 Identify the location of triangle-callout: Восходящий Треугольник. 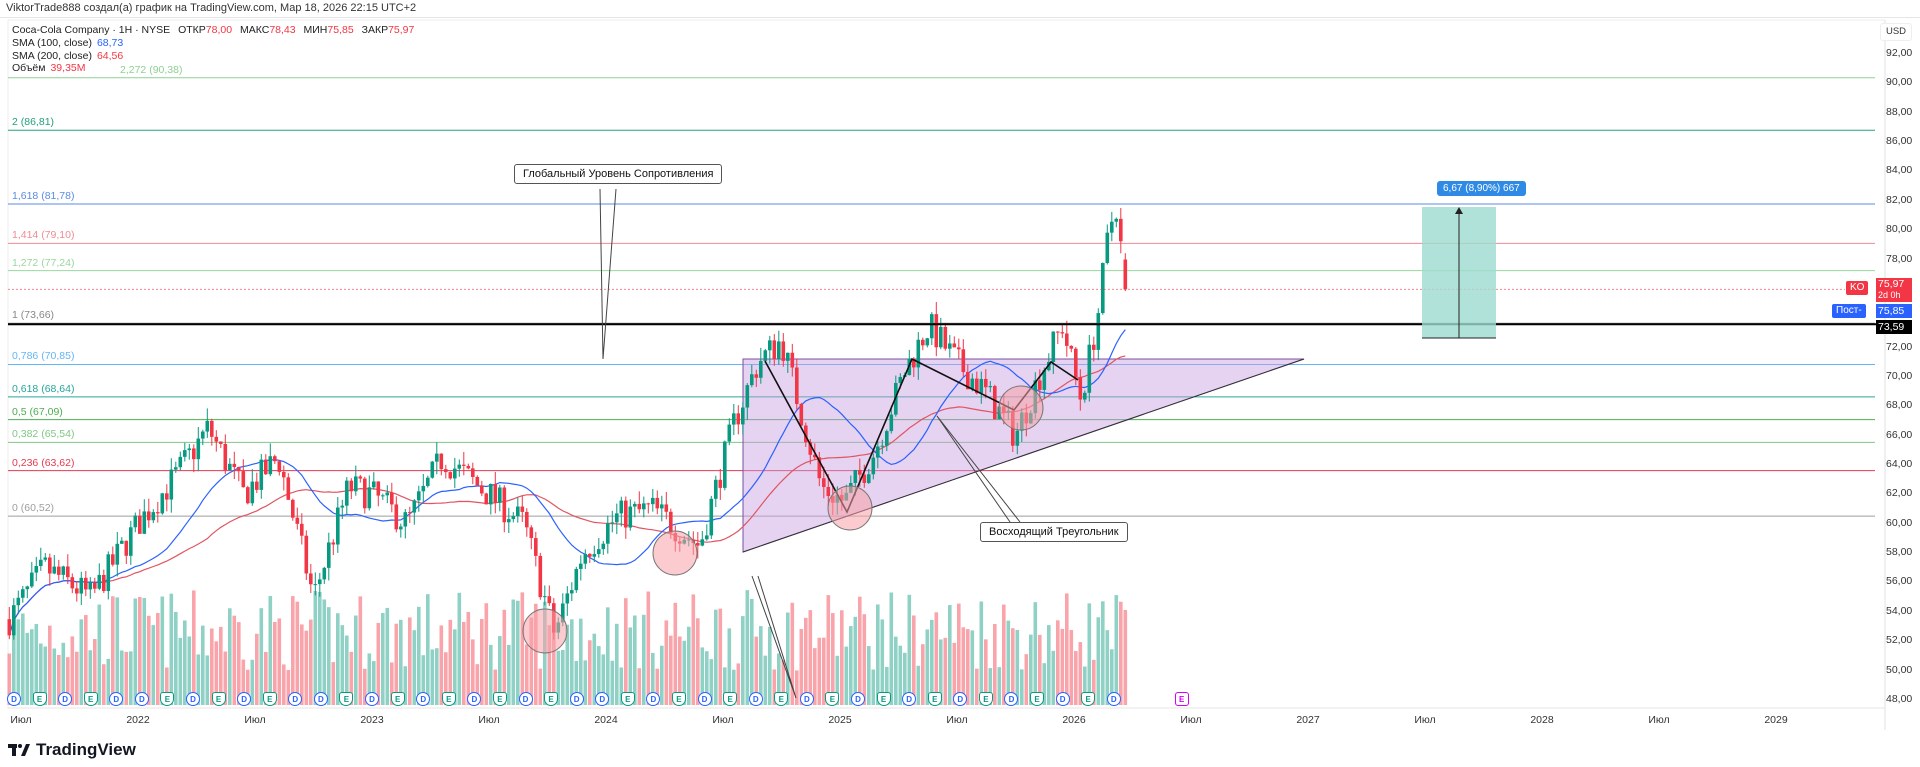
(1054, 532).